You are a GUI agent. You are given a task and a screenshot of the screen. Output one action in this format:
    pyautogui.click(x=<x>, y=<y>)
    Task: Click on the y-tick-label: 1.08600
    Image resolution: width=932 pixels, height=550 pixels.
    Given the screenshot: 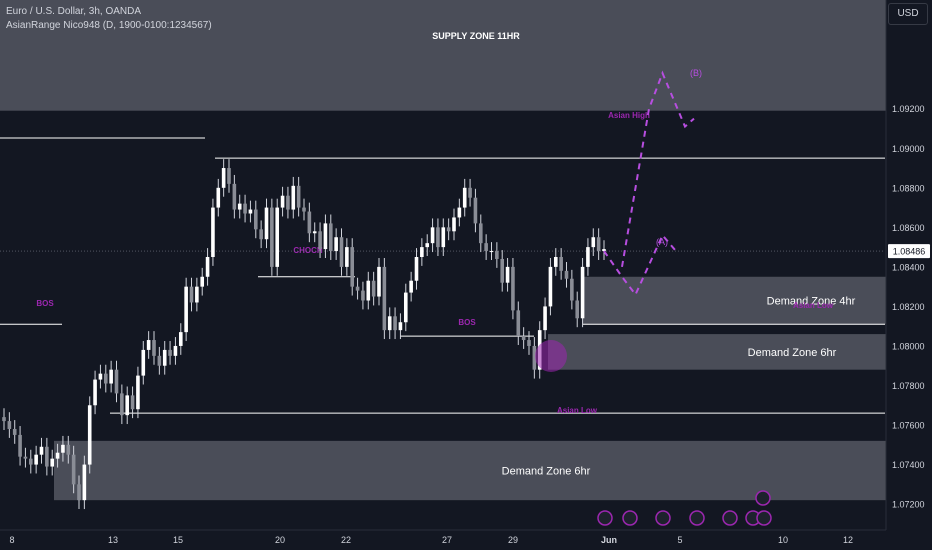 What is the action you would take?
    pyautogui.click(x=908, y=228)
    